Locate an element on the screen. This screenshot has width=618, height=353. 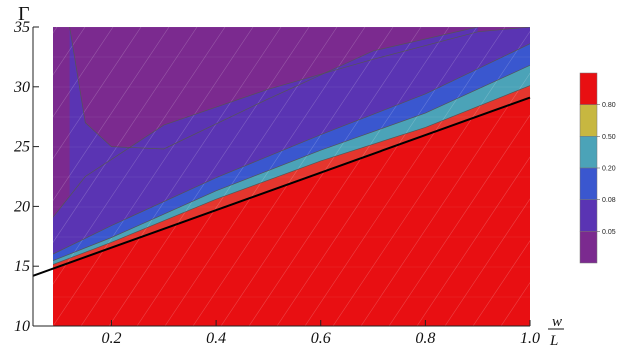
x-axis-label-numerator: w is located at coordinates (557, 322).